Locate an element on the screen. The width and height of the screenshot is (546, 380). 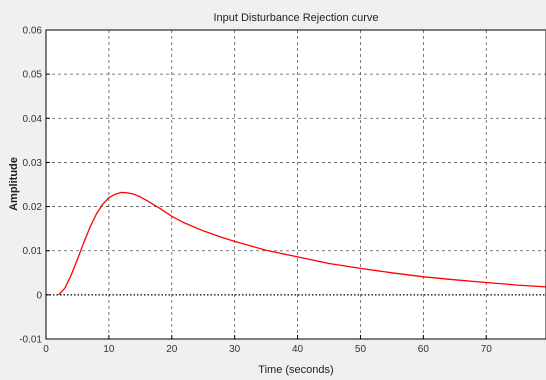
x-tick-label: 0 is located at coordinates (46, 349).